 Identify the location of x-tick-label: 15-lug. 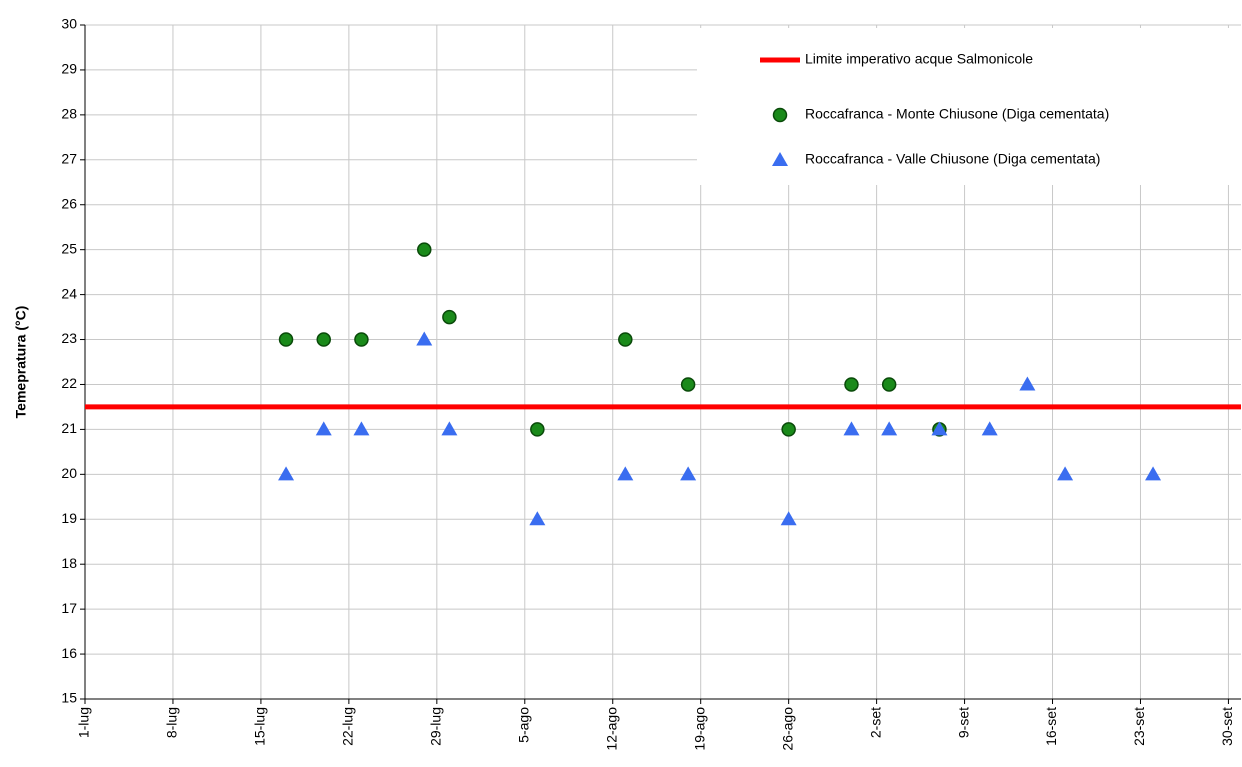
(260, 726).